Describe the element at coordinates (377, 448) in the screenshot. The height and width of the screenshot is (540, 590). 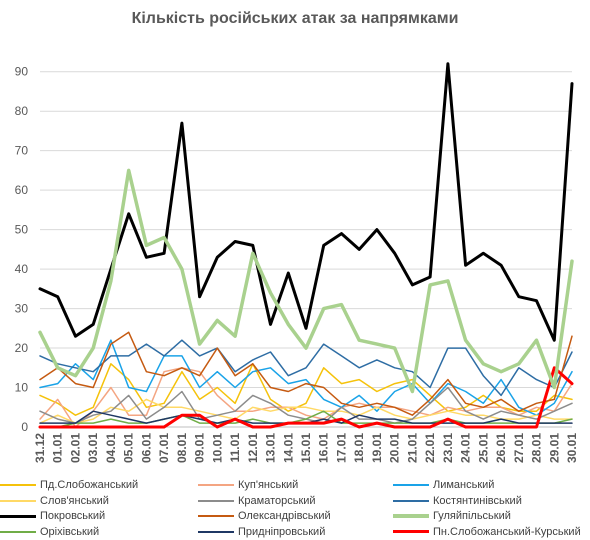
I see `x-tick-label: 19.01` at that location.